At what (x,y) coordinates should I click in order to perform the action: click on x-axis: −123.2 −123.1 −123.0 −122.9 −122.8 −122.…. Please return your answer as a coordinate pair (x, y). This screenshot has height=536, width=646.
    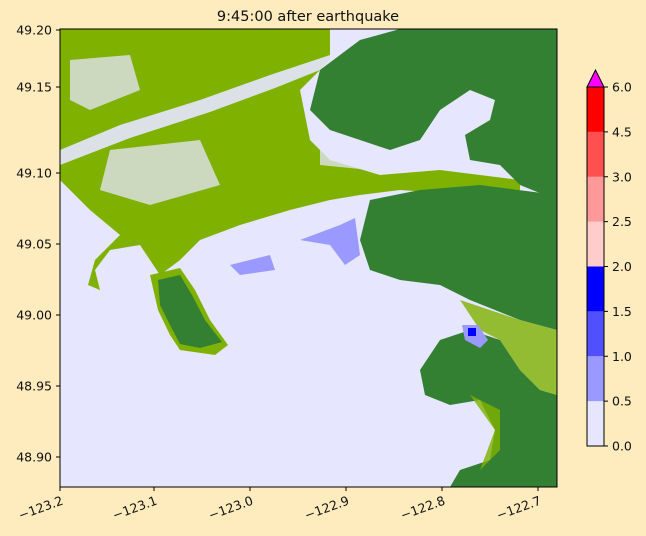
    Looking at the image, I should click on (279, 505).